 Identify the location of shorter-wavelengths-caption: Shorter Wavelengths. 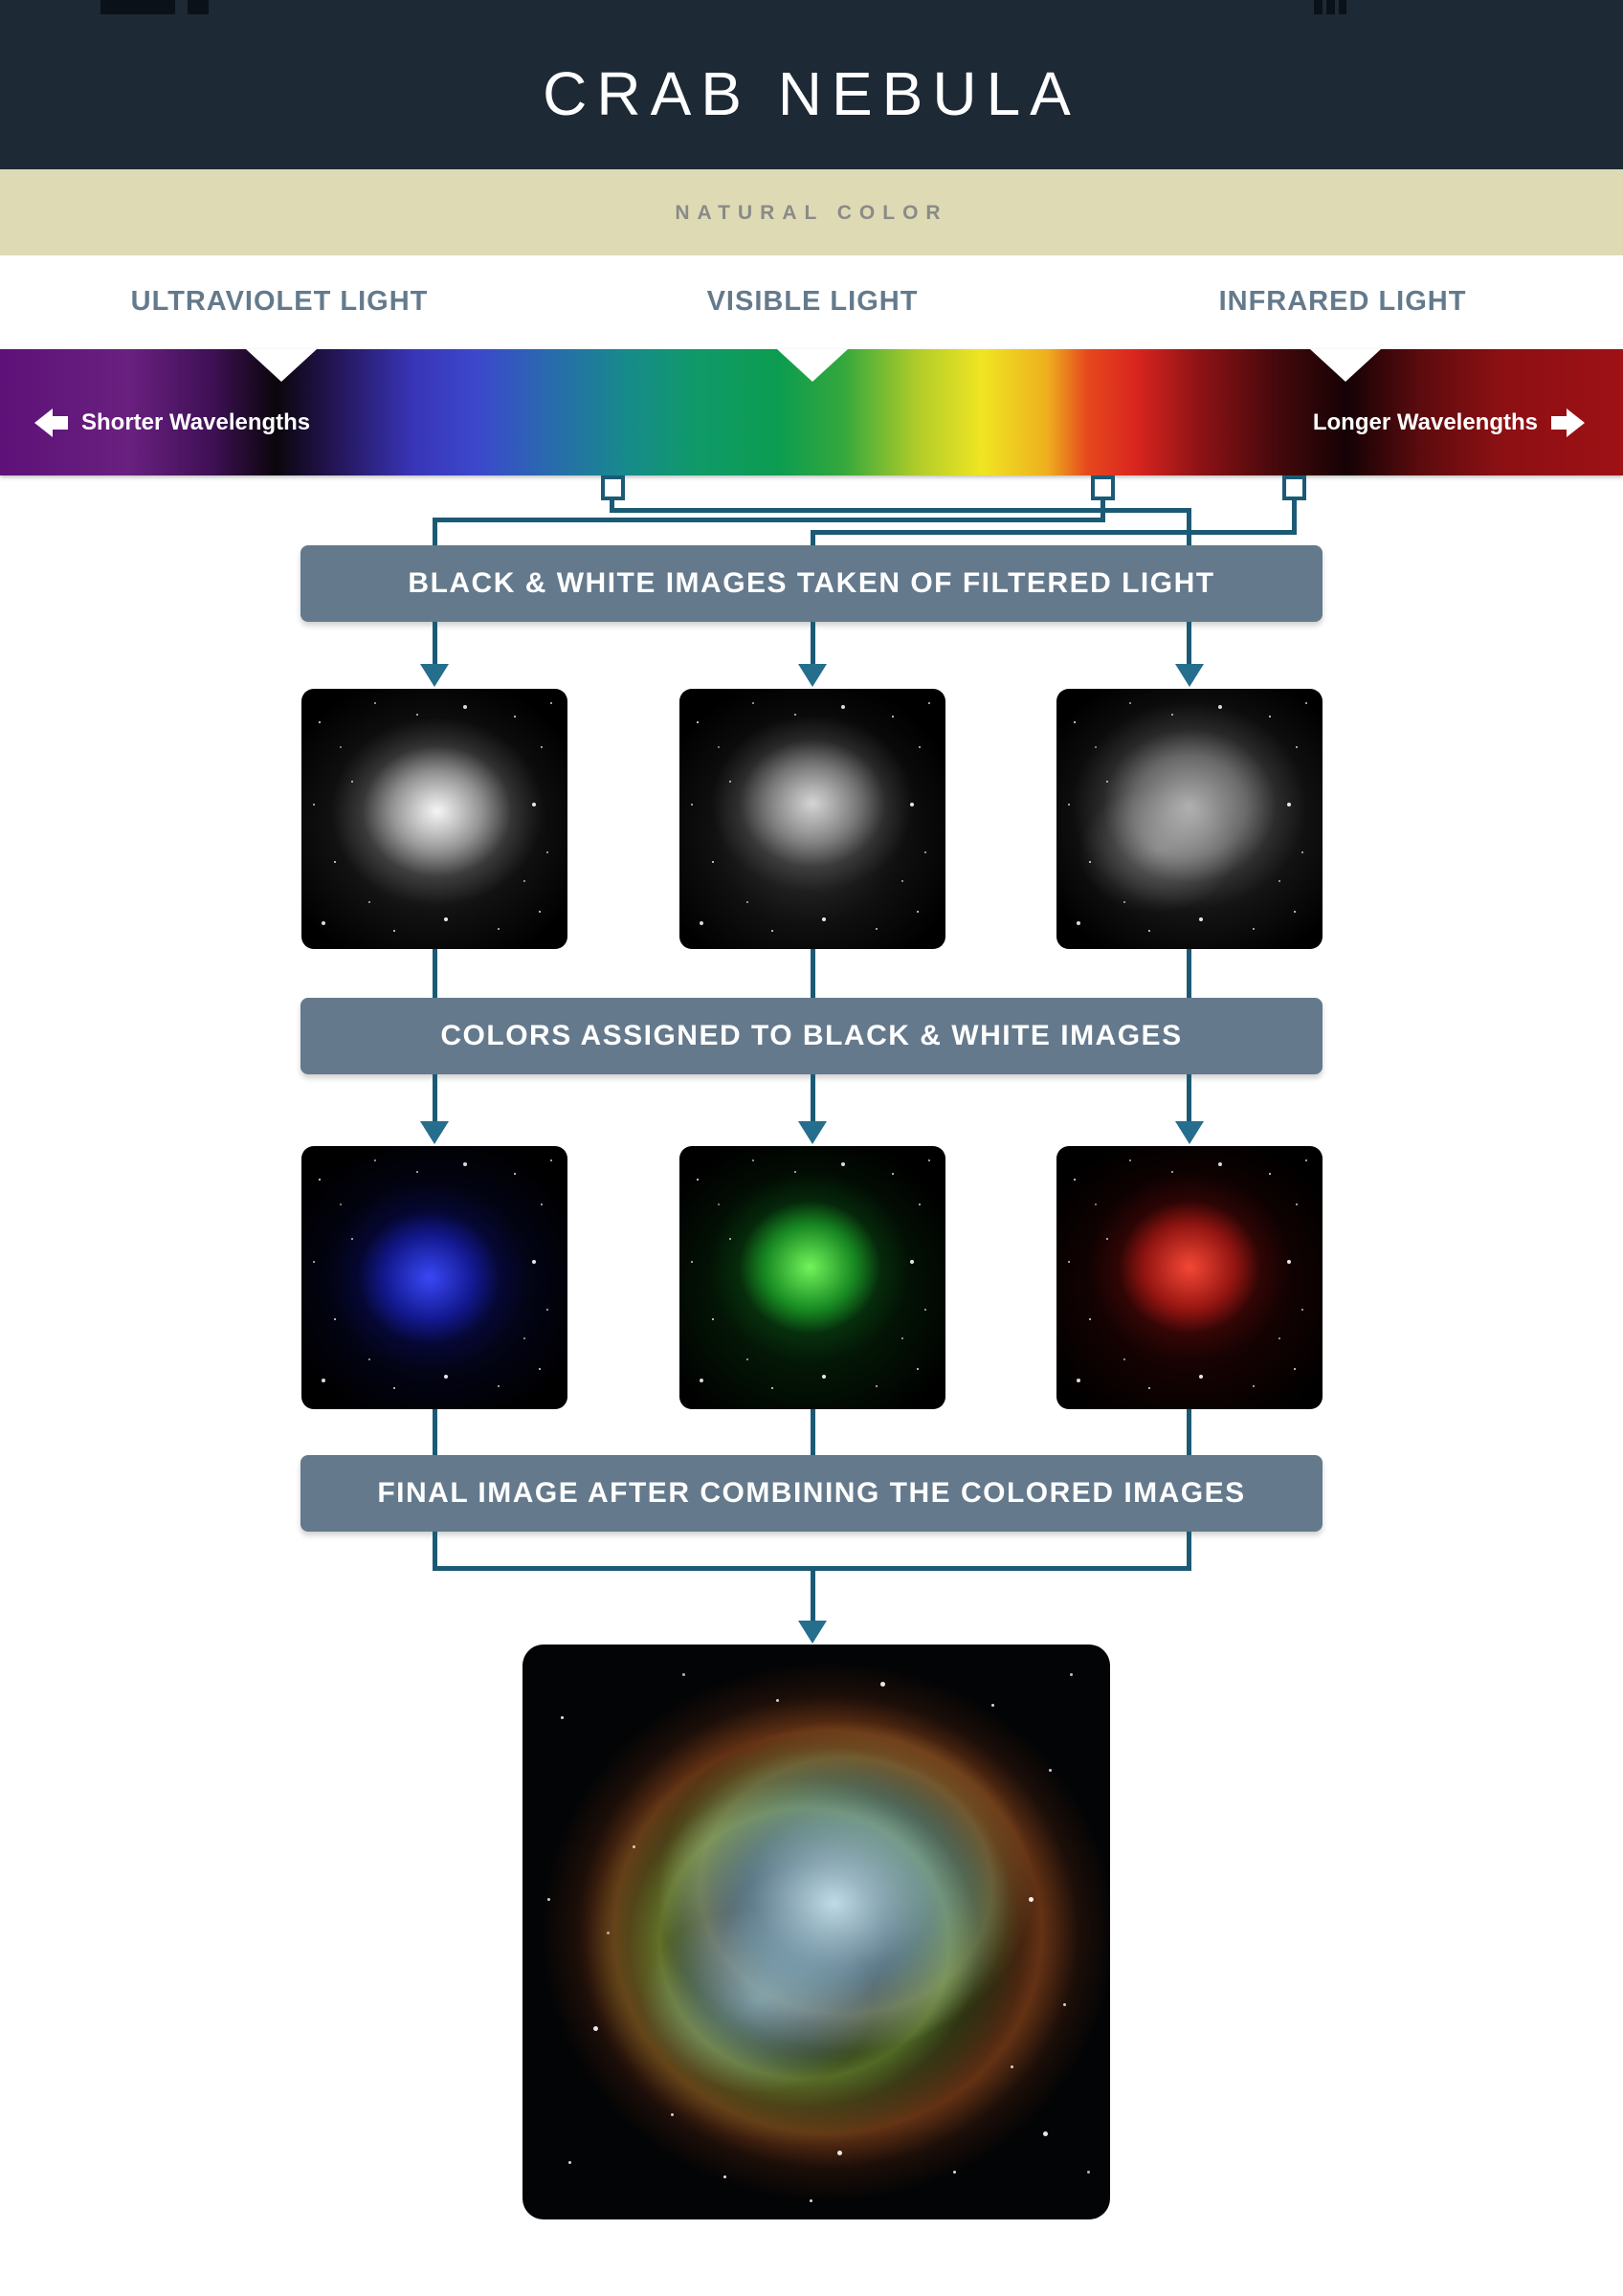
(172, 423).